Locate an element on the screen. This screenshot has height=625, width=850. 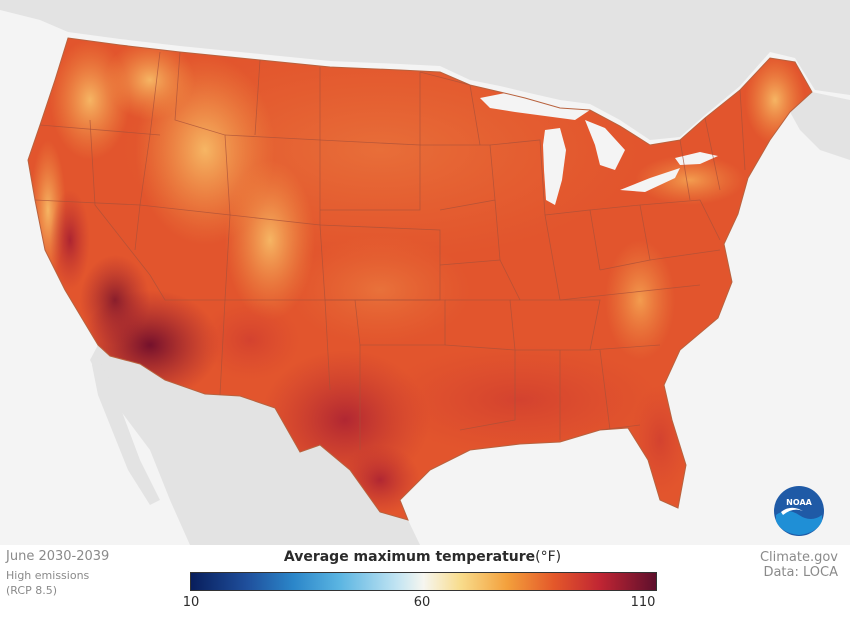
baja-peninsula is located at coordinates (126, 430).